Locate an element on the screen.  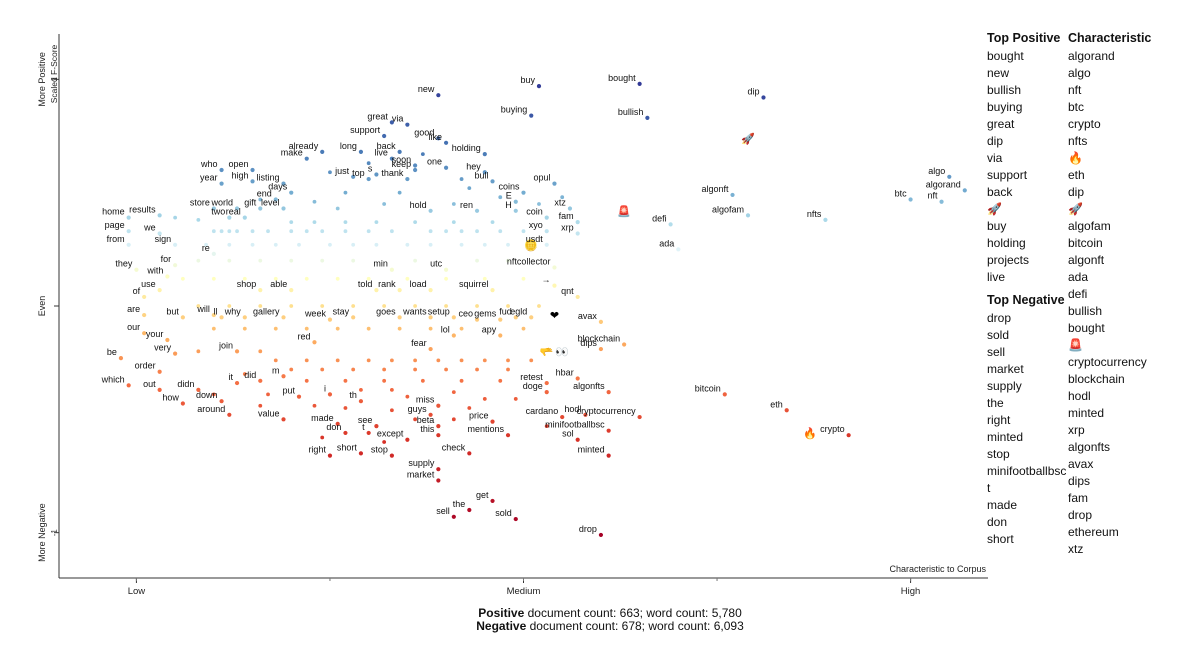
term-label: H is located at coordinates (508, 205).